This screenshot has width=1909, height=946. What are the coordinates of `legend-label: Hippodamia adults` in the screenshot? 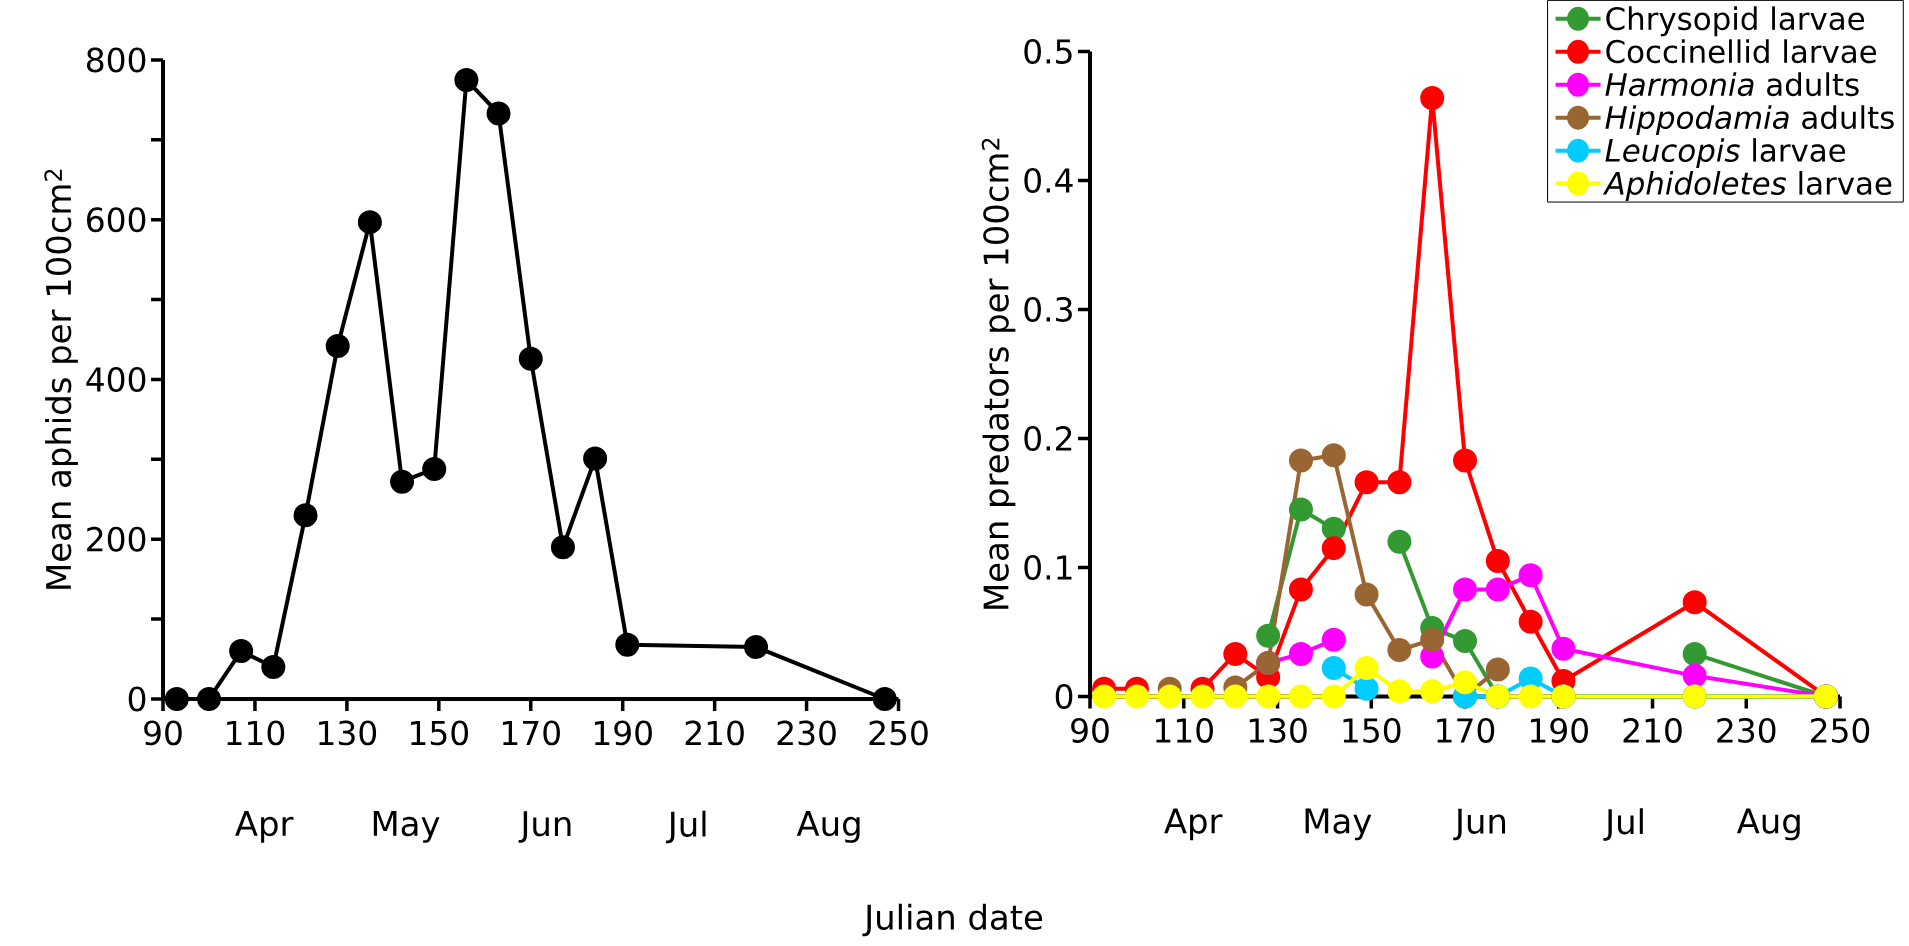 It's located at (1749, 120).